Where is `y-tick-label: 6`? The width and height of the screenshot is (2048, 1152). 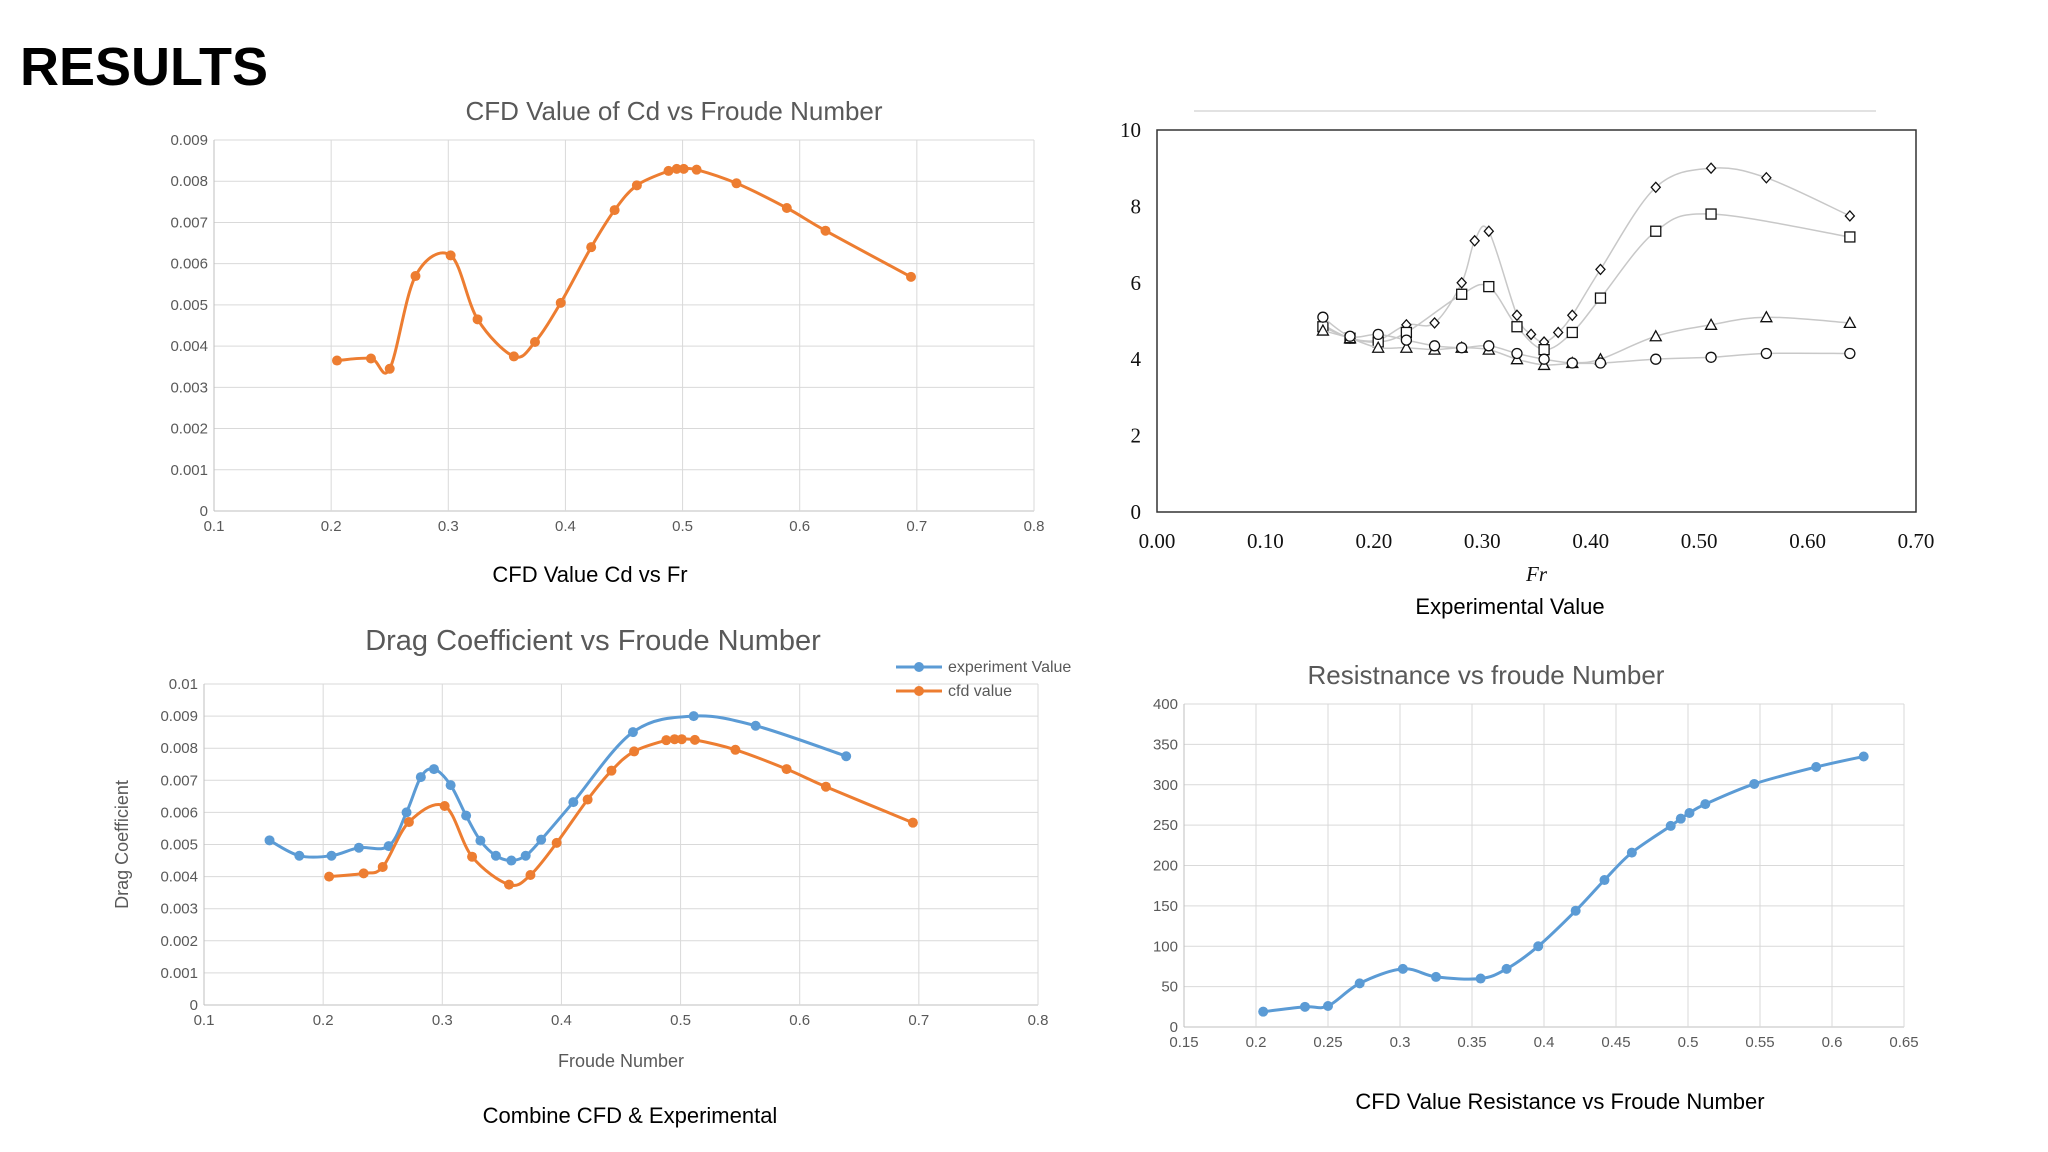 y-tick-label: 6 is located at coordinates (1136, 283).